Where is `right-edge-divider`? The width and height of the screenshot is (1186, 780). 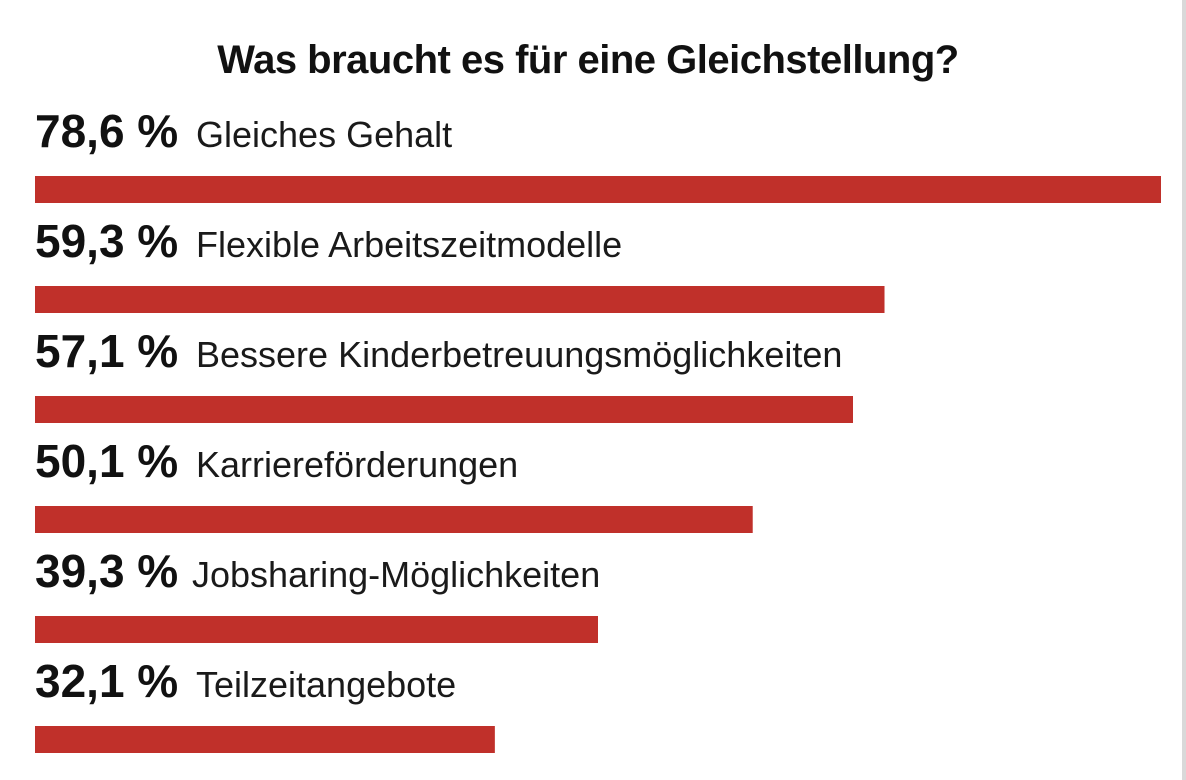 right-edge-divider is located at coordinates (1184, 390).